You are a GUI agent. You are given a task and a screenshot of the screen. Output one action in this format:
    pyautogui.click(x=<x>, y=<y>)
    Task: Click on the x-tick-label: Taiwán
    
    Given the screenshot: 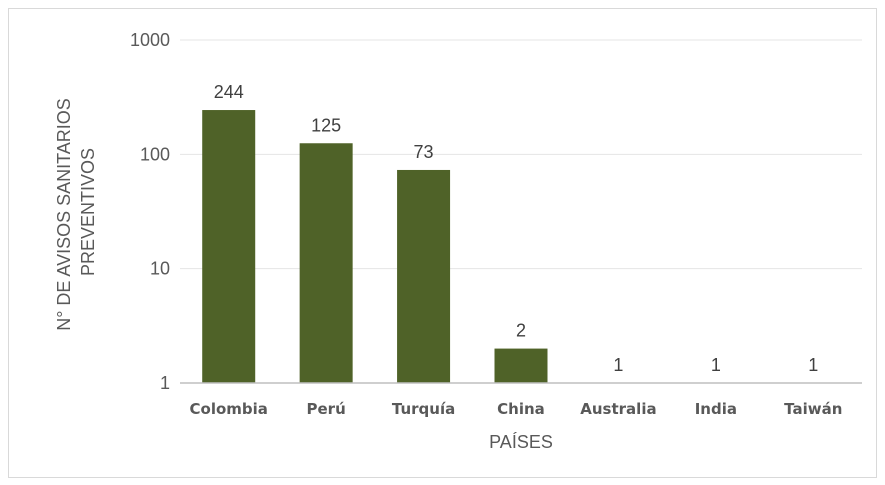 What is the action you would take?
    pyautogui.click(x=813, y=409)
    